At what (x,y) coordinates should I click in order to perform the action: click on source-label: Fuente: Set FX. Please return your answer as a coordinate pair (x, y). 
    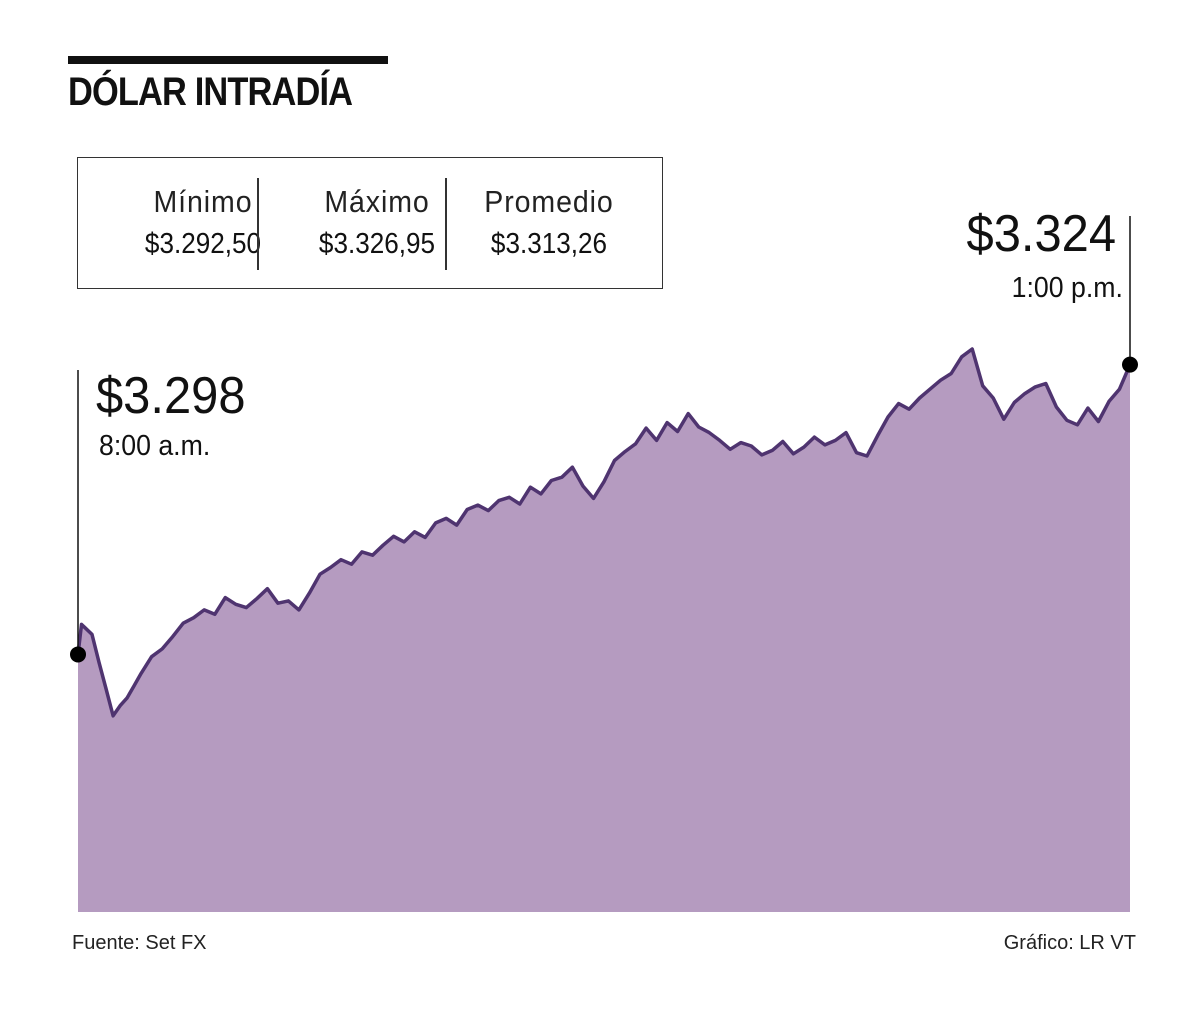
    Looking at the image, I should click on (139, 943).